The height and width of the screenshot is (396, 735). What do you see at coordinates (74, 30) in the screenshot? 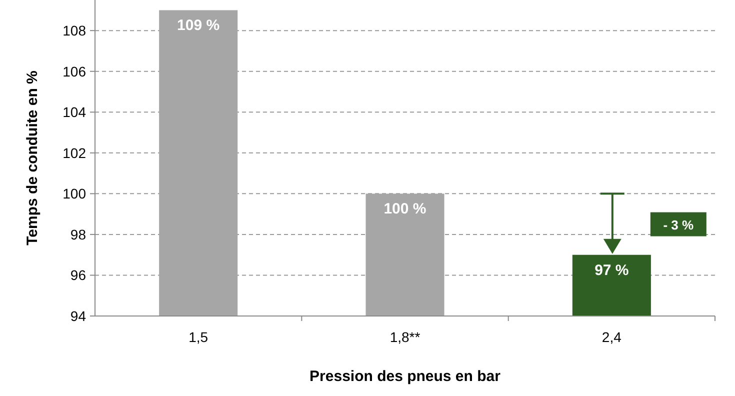
I see `y-tick-label: 108` at bounding box center [74, 30].